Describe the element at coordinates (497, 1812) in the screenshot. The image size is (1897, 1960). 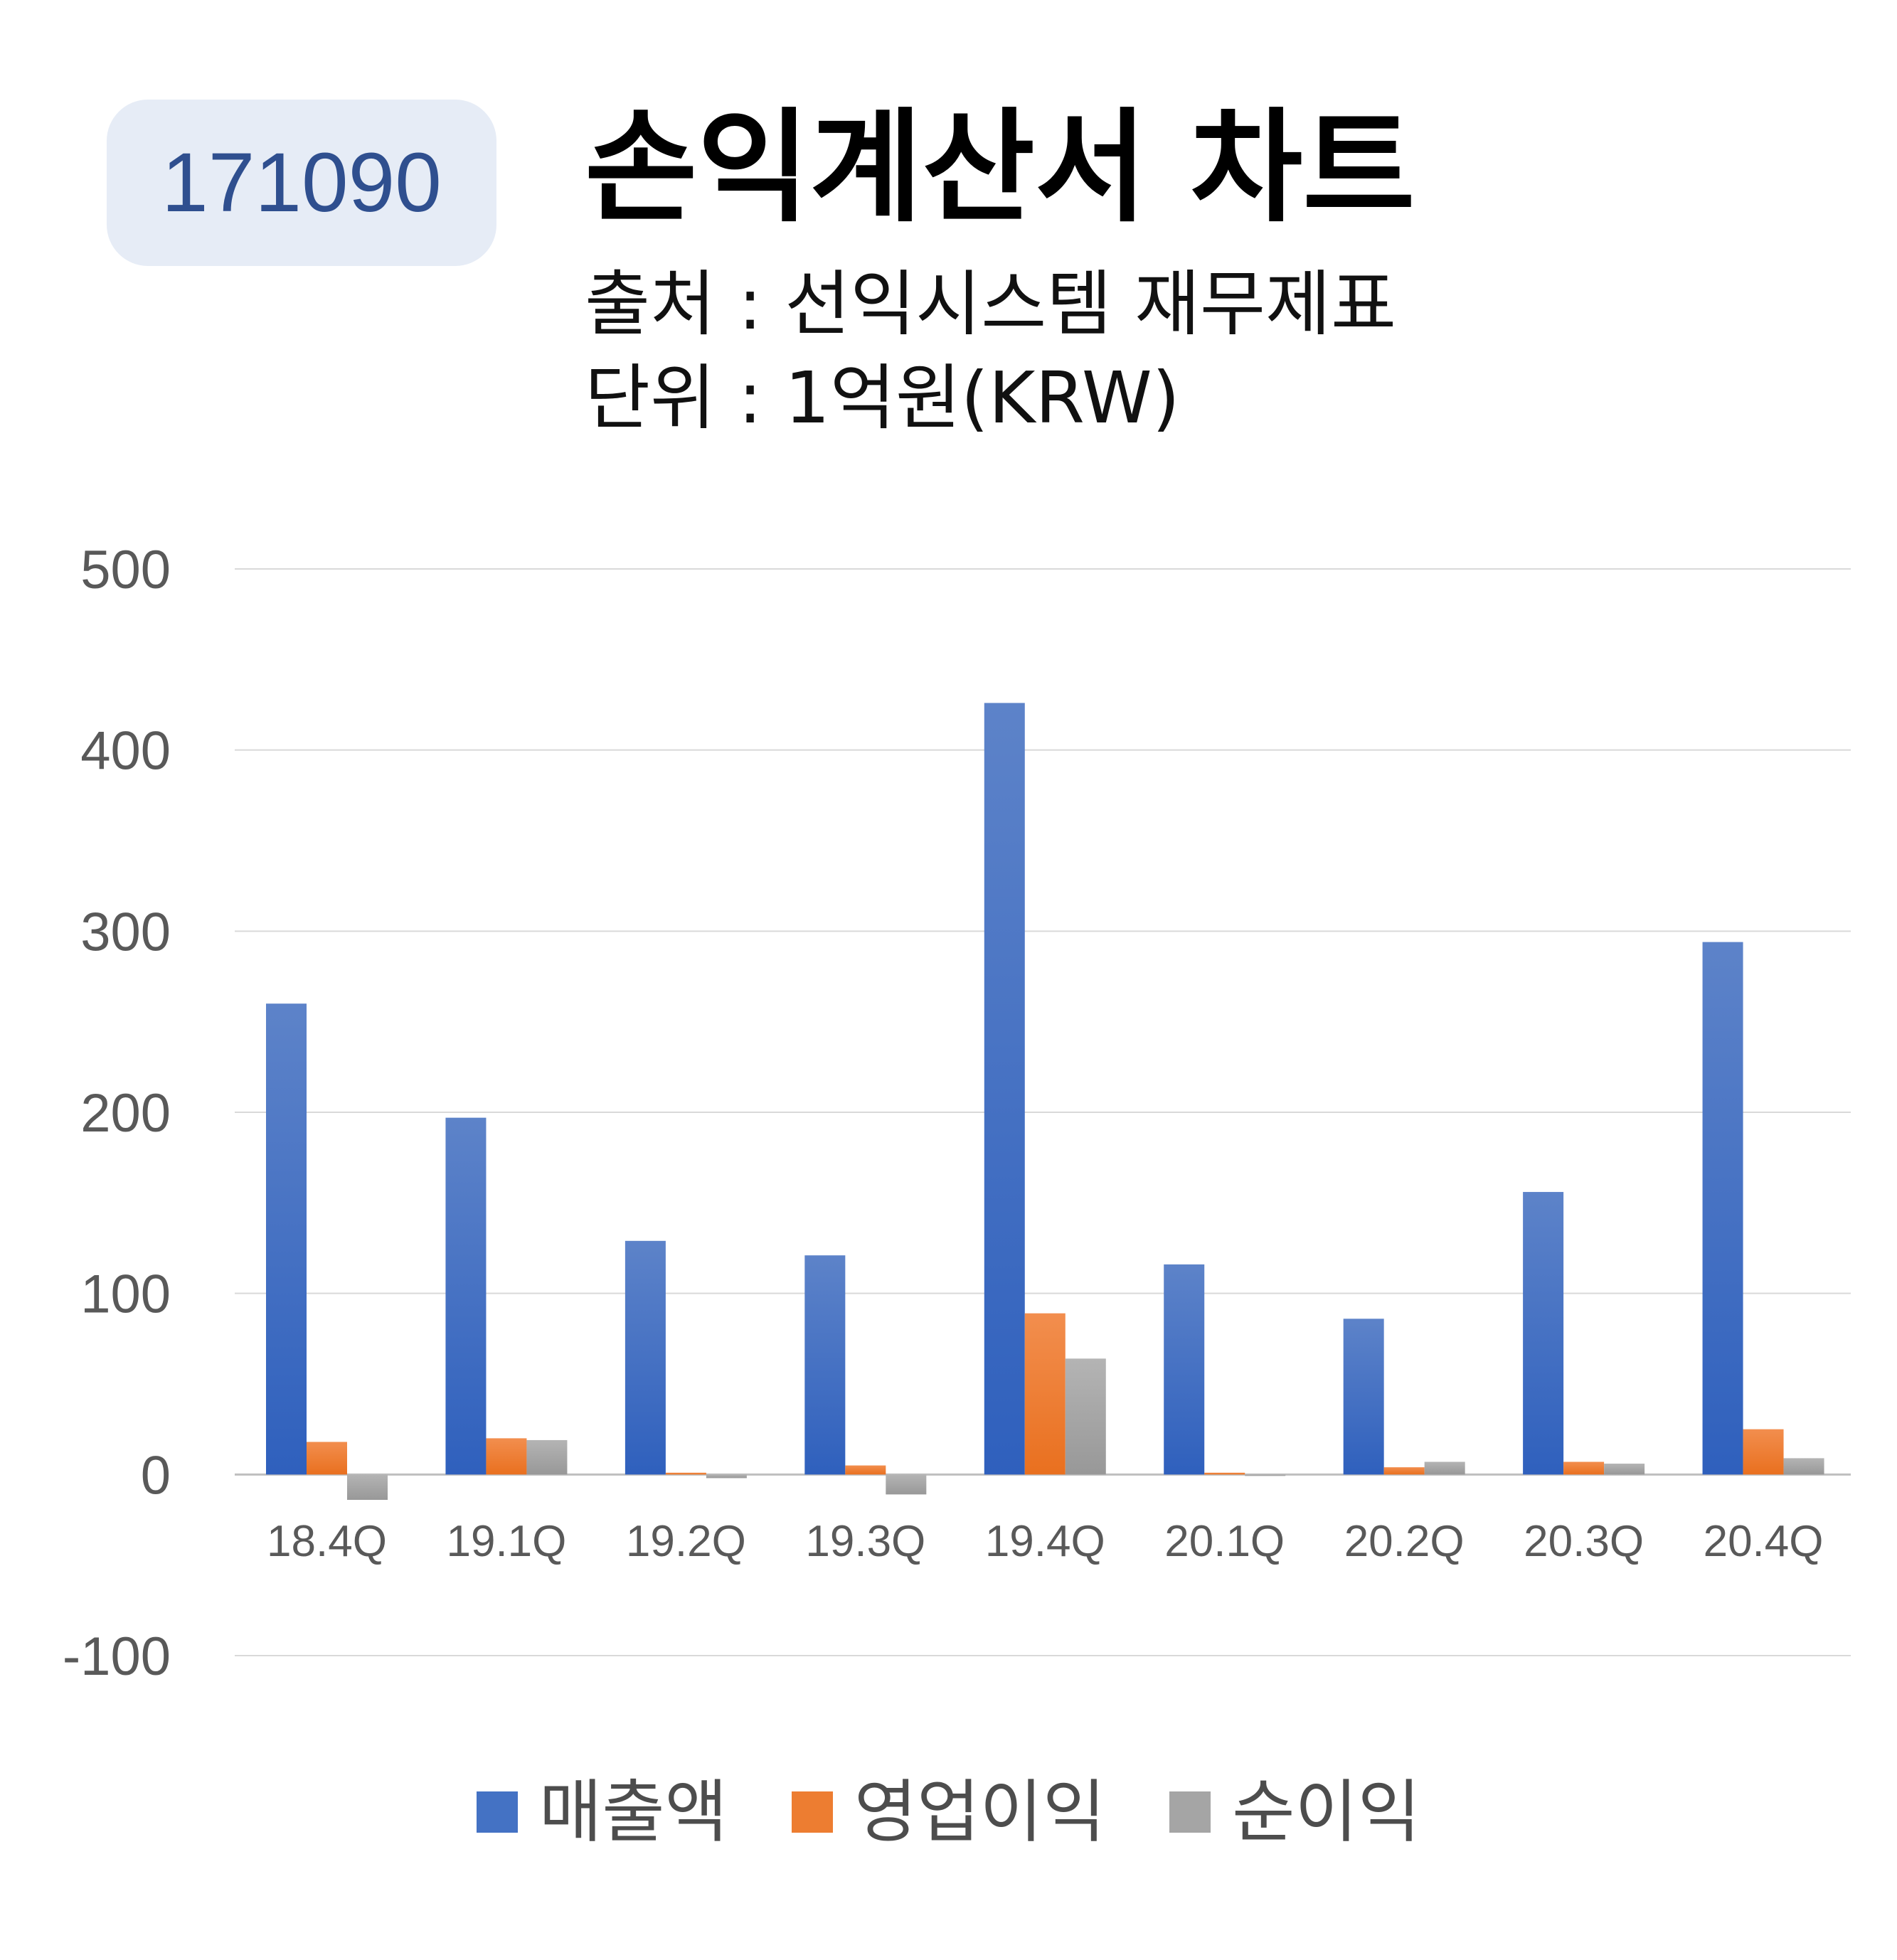
I see `legend-swatch-revenue` at that location.